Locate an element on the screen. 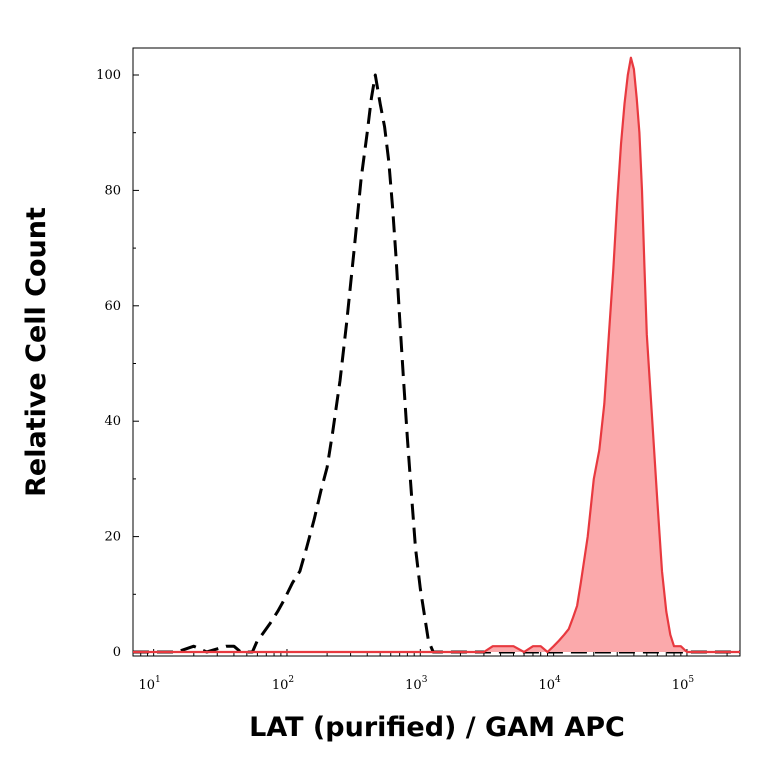 Image resolution: width=764 pixels, height=764 pixels. x-tick-label: 10⁵ is located at coordinates (683, 684).